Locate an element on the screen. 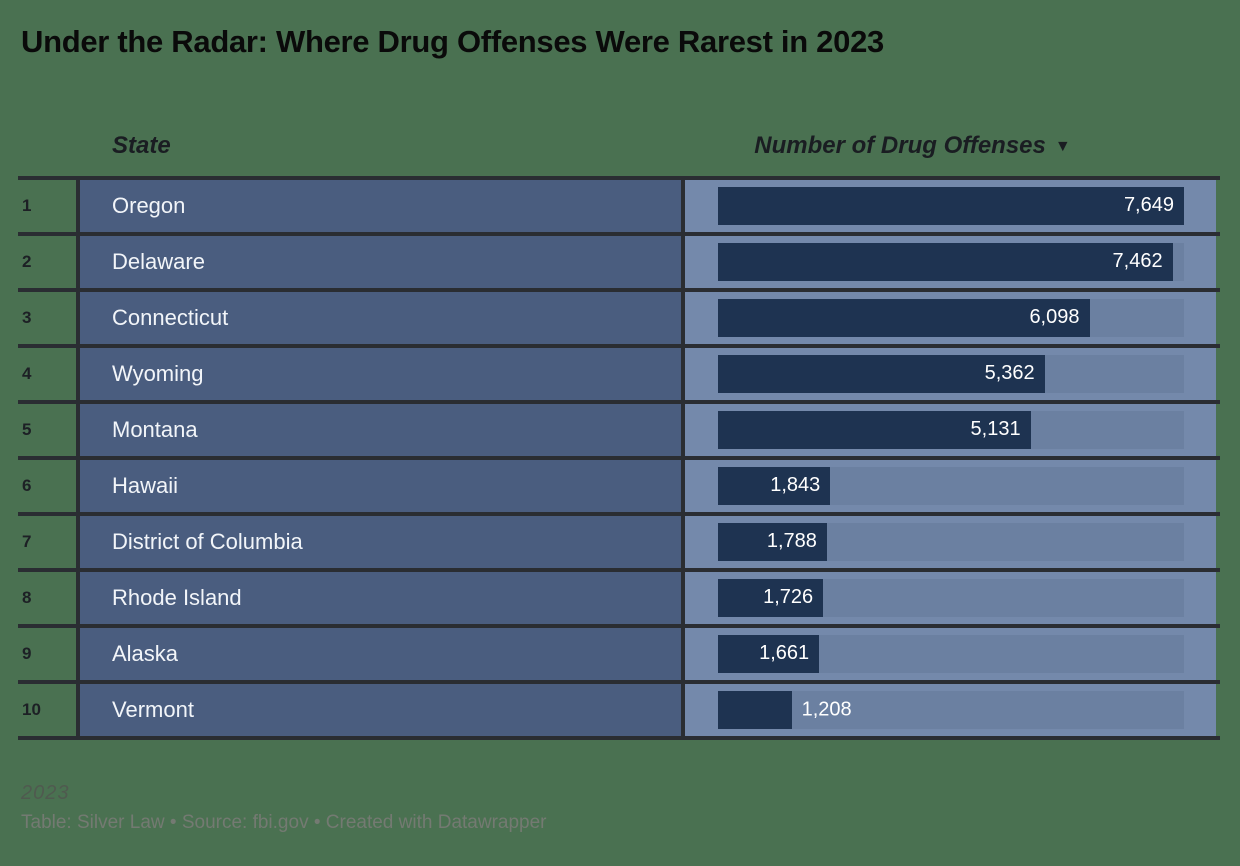  table-row: 7 District of Columbia 1,788 is located at coordinates (619, 539).